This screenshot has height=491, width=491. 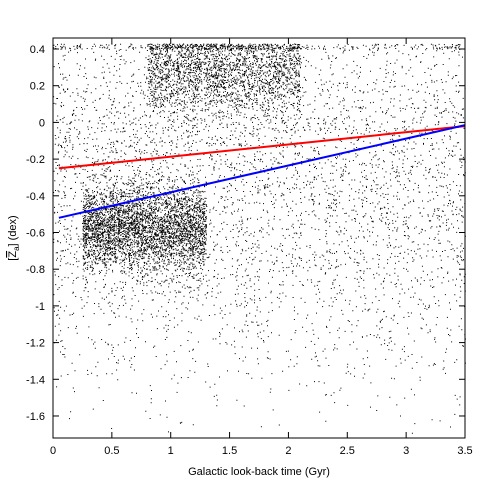 I want to click on y-tick-label: -1.4, so click(x=35, y=380).